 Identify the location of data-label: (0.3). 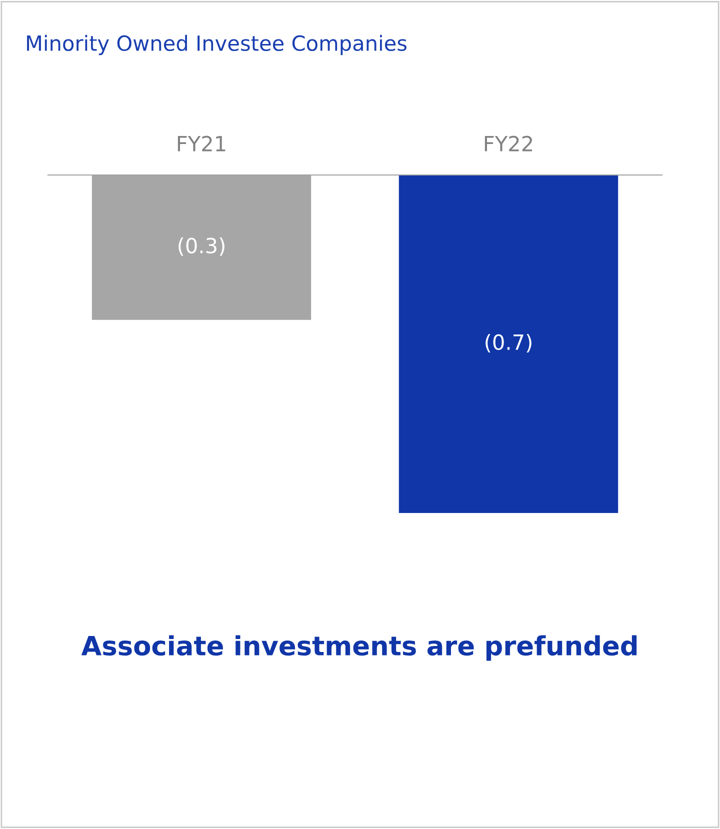
(201, 246).